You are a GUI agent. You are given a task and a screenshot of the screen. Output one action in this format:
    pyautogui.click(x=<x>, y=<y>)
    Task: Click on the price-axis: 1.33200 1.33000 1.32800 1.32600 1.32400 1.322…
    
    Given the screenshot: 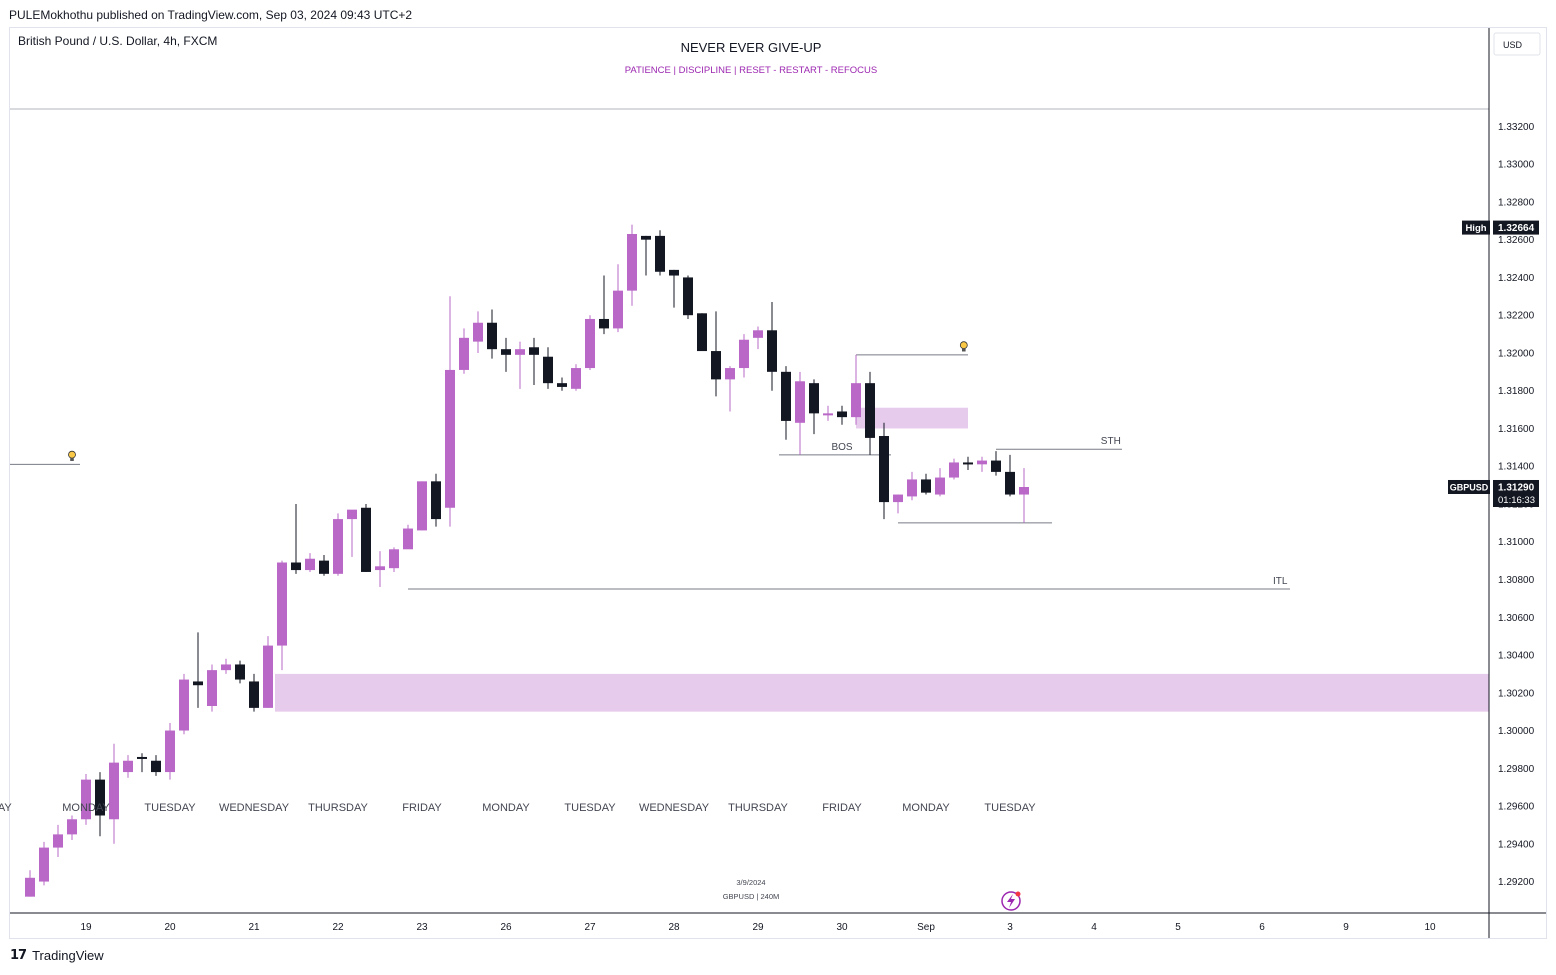 What is the action you would take?
    pyautogui.click(x=1494, y=483)
    